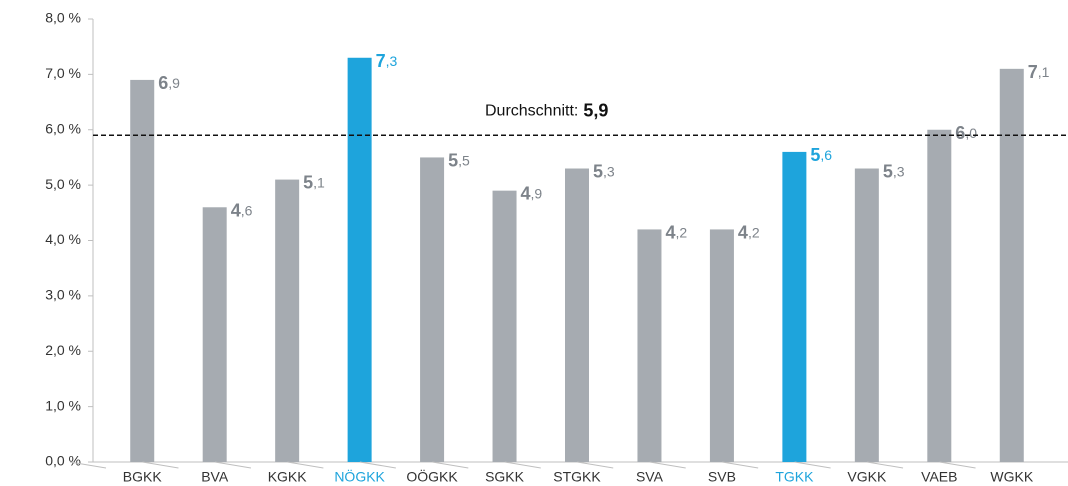  I want to click on x-tick-label: BVA, so click(215, 477).